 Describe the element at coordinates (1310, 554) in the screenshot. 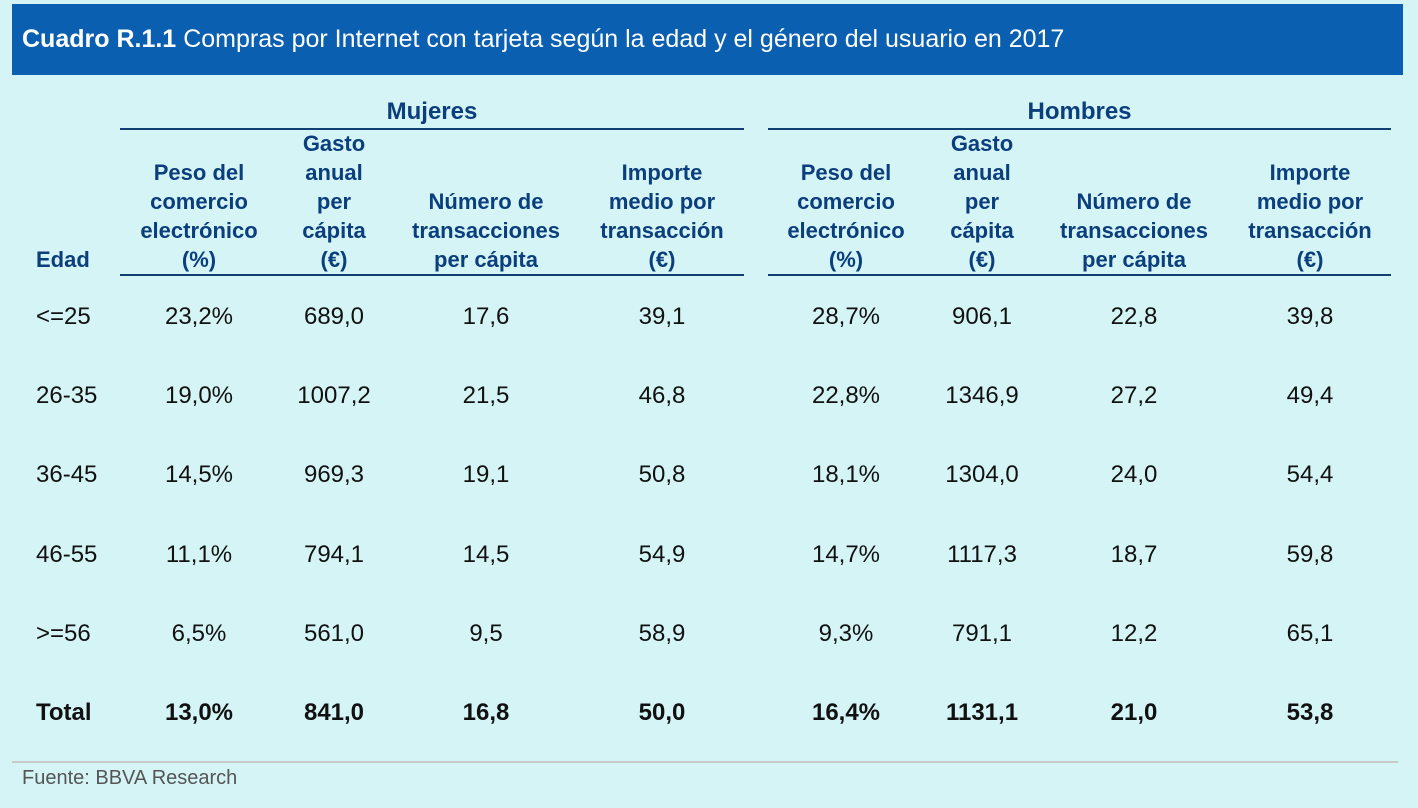

I see `value-cell-importe-hombres: 59,8` at that location.